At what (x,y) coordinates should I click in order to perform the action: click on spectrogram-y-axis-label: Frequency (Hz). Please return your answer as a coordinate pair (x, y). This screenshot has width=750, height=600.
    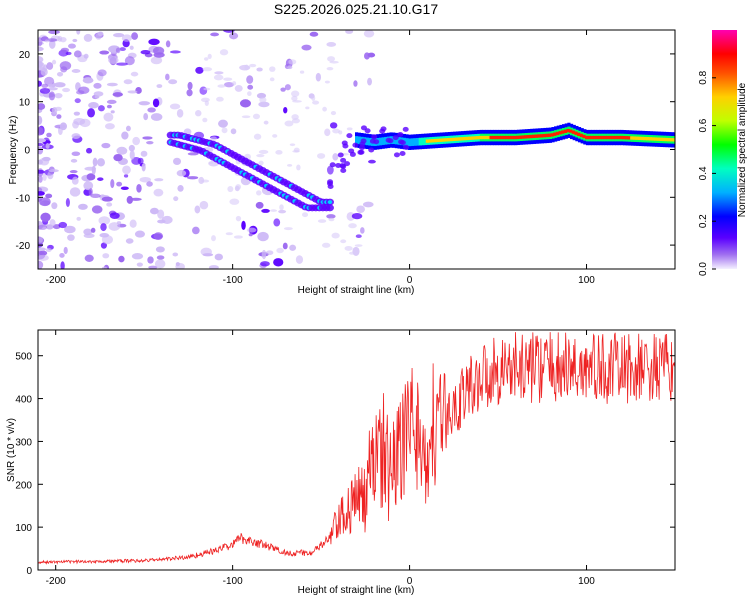
    Looking at the image, I should click on (13, 150).